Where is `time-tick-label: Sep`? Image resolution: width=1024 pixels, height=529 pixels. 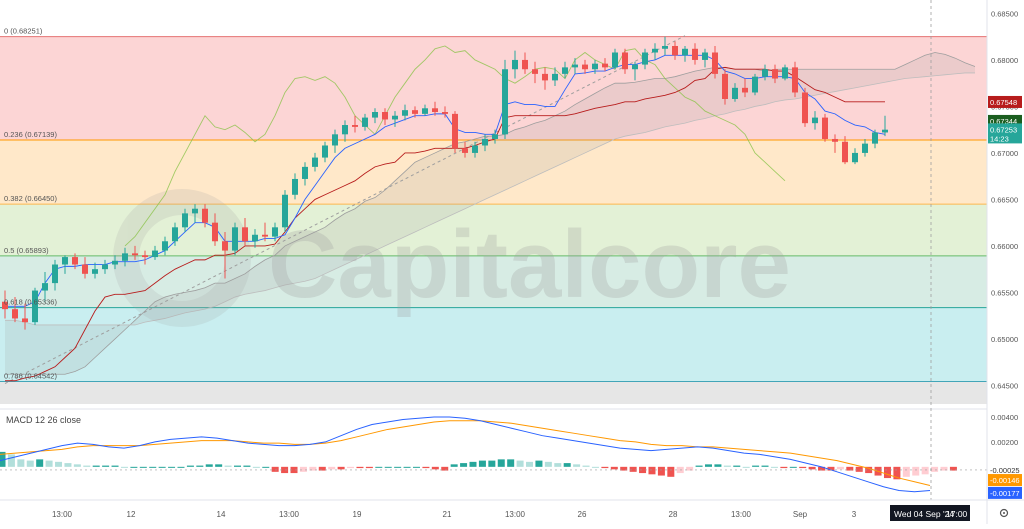 time-tick-label: Sep is located at coordinates (800, 514).